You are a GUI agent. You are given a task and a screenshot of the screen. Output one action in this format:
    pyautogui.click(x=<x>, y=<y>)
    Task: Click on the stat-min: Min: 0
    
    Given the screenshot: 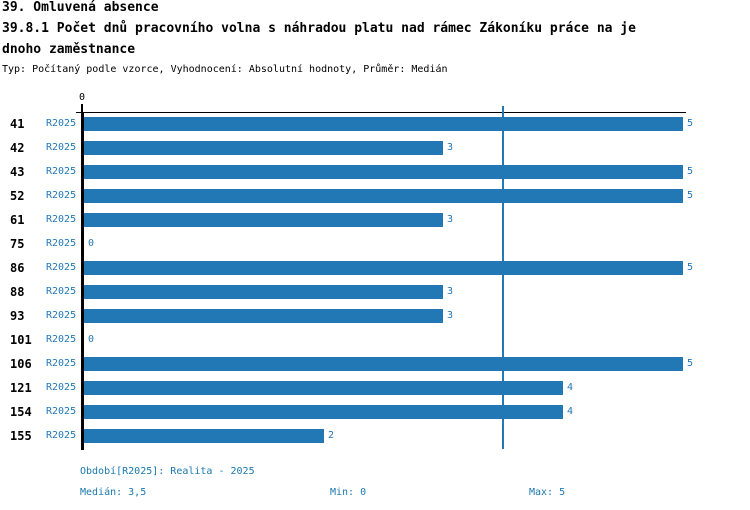 What is the action you would take?
    pyautogui.click(x=348, y=492)
    